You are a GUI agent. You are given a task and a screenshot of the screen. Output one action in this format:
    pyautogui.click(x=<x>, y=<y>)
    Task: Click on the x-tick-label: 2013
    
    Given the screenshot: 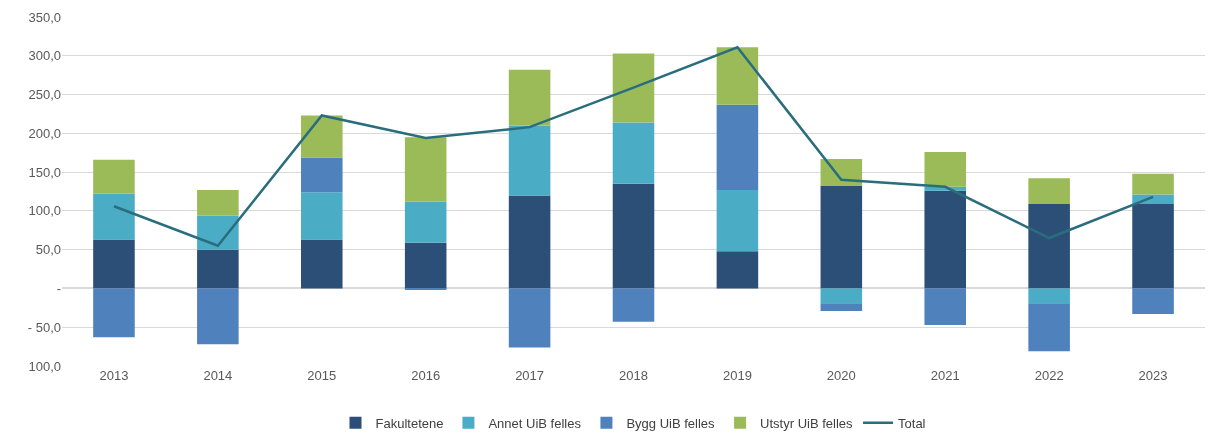 What is the action you would take?
    pyautogui.click(x=114, y=375)
    